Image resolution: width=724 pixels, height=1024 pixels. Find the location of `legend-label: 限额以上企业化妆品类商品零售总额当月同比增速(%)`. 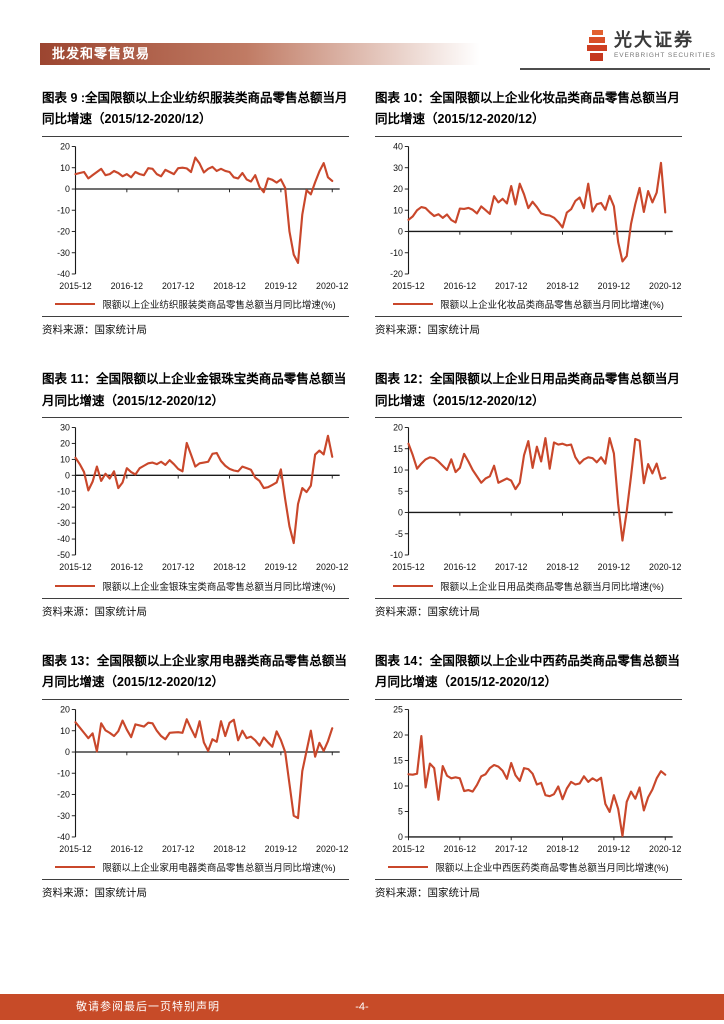

legend-label: 限额以上企业化妆品类商品零售总额当月同比增速(%) is located at coordinates (552, 306).